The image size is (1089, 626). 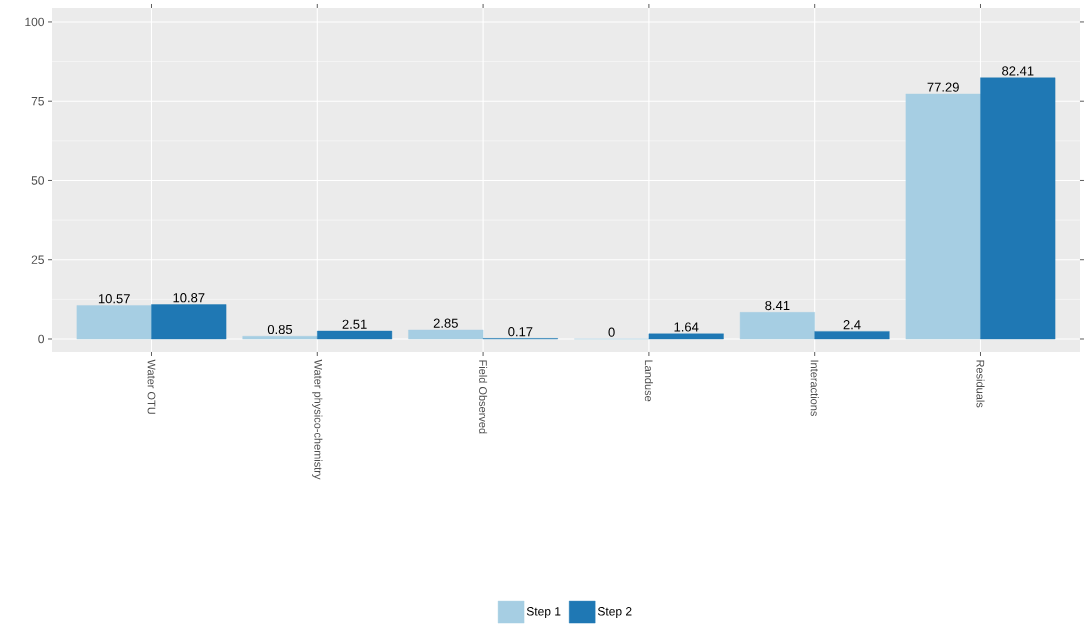 What do you see at coordinates (114, 299) in the screenshot?
I see `data-label: 10.57` at bounding box center [114, 299].